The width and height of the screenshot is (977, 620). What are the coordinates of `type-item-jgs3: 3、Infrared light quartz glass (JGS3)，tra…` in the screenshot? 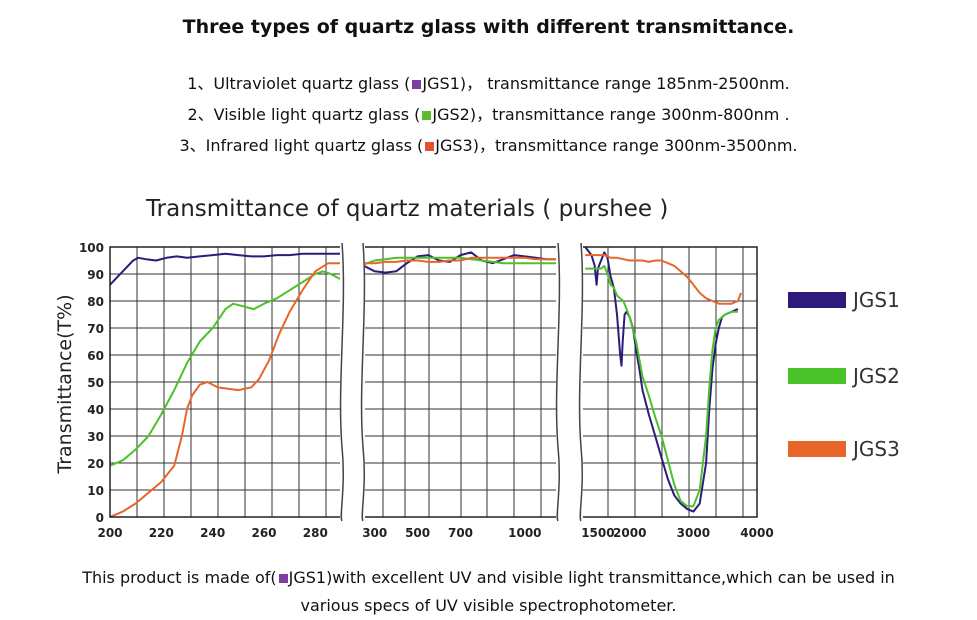 It's located at (488, 145).